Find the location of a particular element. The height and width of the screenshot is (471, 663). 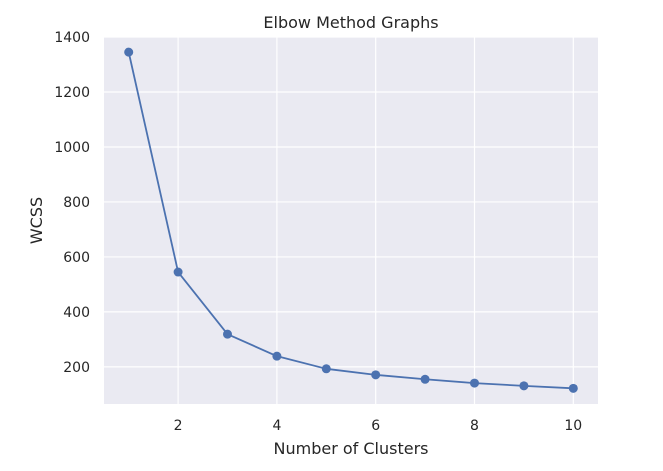

y-tick-label: 1000 is located at coordinates (72, 148).